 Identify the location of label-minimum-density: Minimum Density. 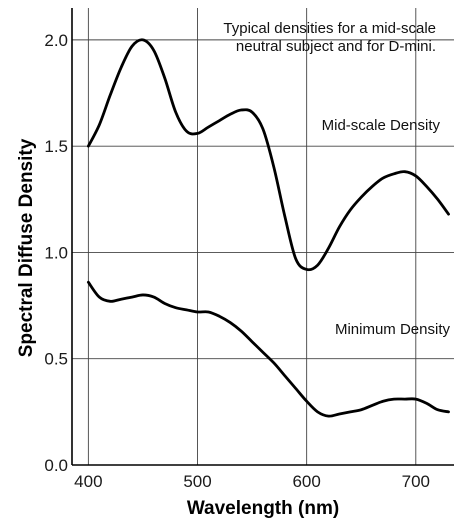
(393, 329).